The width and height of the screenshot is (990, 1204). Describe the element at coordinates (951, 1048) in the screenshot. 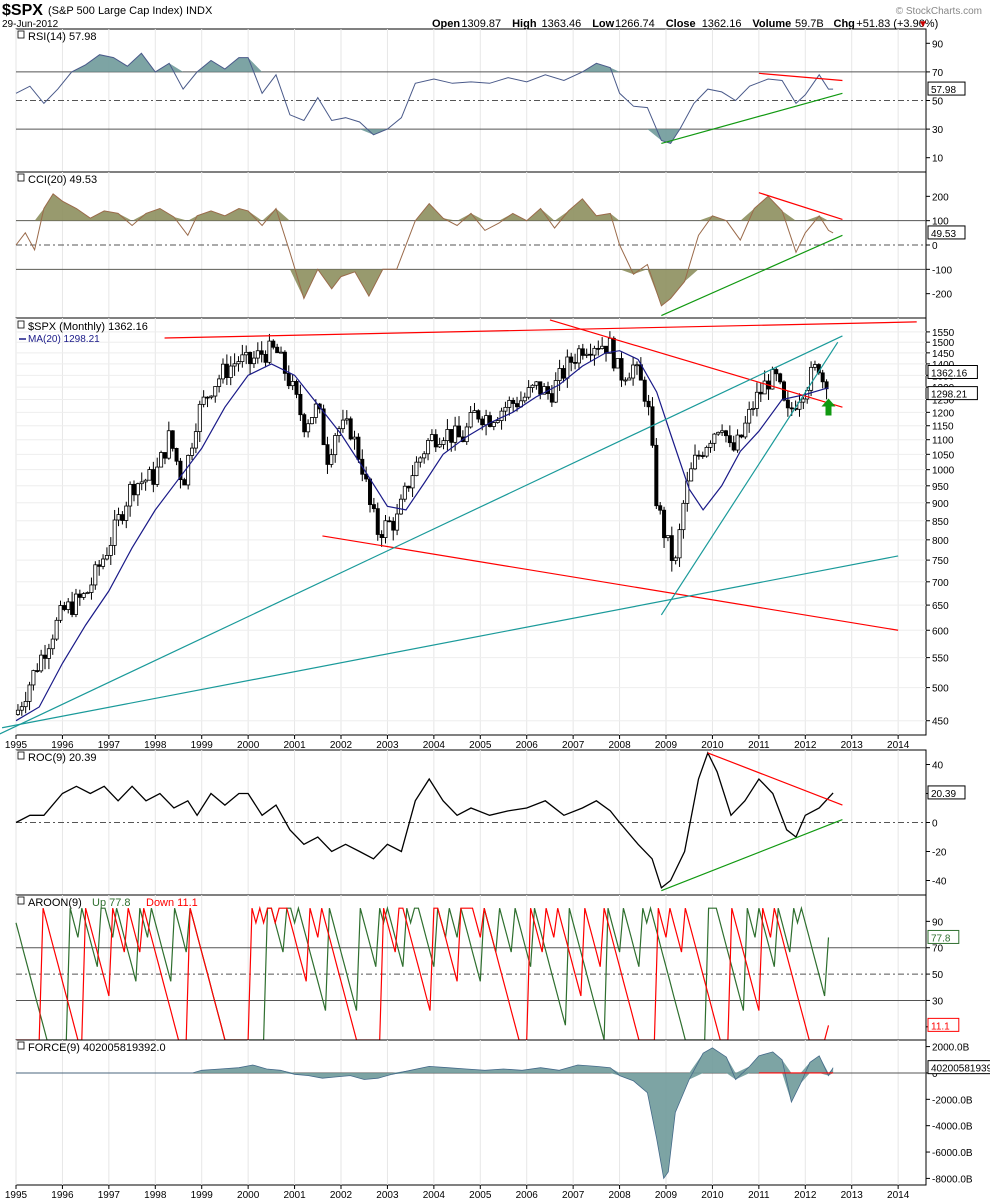

I see `force-tick-label: 2000.0B` at that location.